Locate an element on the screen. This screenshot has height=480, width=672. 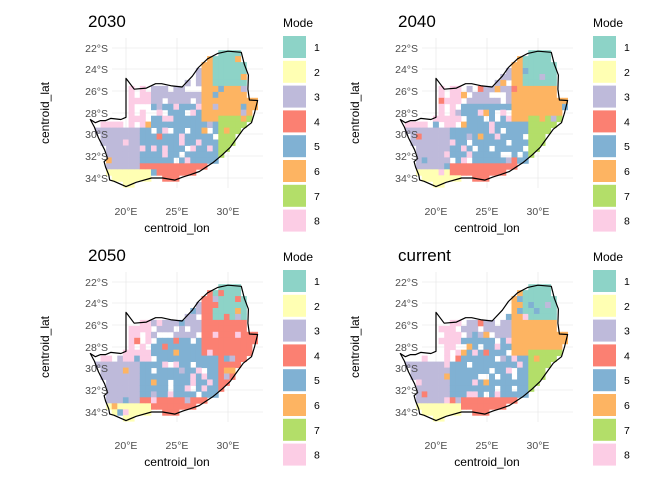
y-tick-label: 24°S is located at coordinates (406, 304).